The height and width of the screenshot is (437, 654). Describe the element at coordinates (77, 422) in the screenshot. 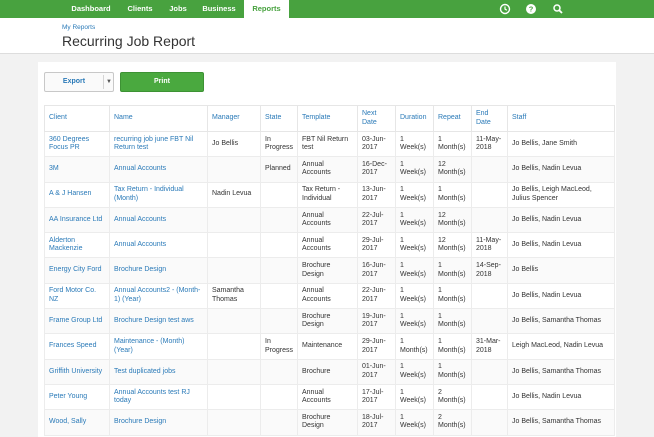

I see `cell-client: Wood, Sally` at that location.